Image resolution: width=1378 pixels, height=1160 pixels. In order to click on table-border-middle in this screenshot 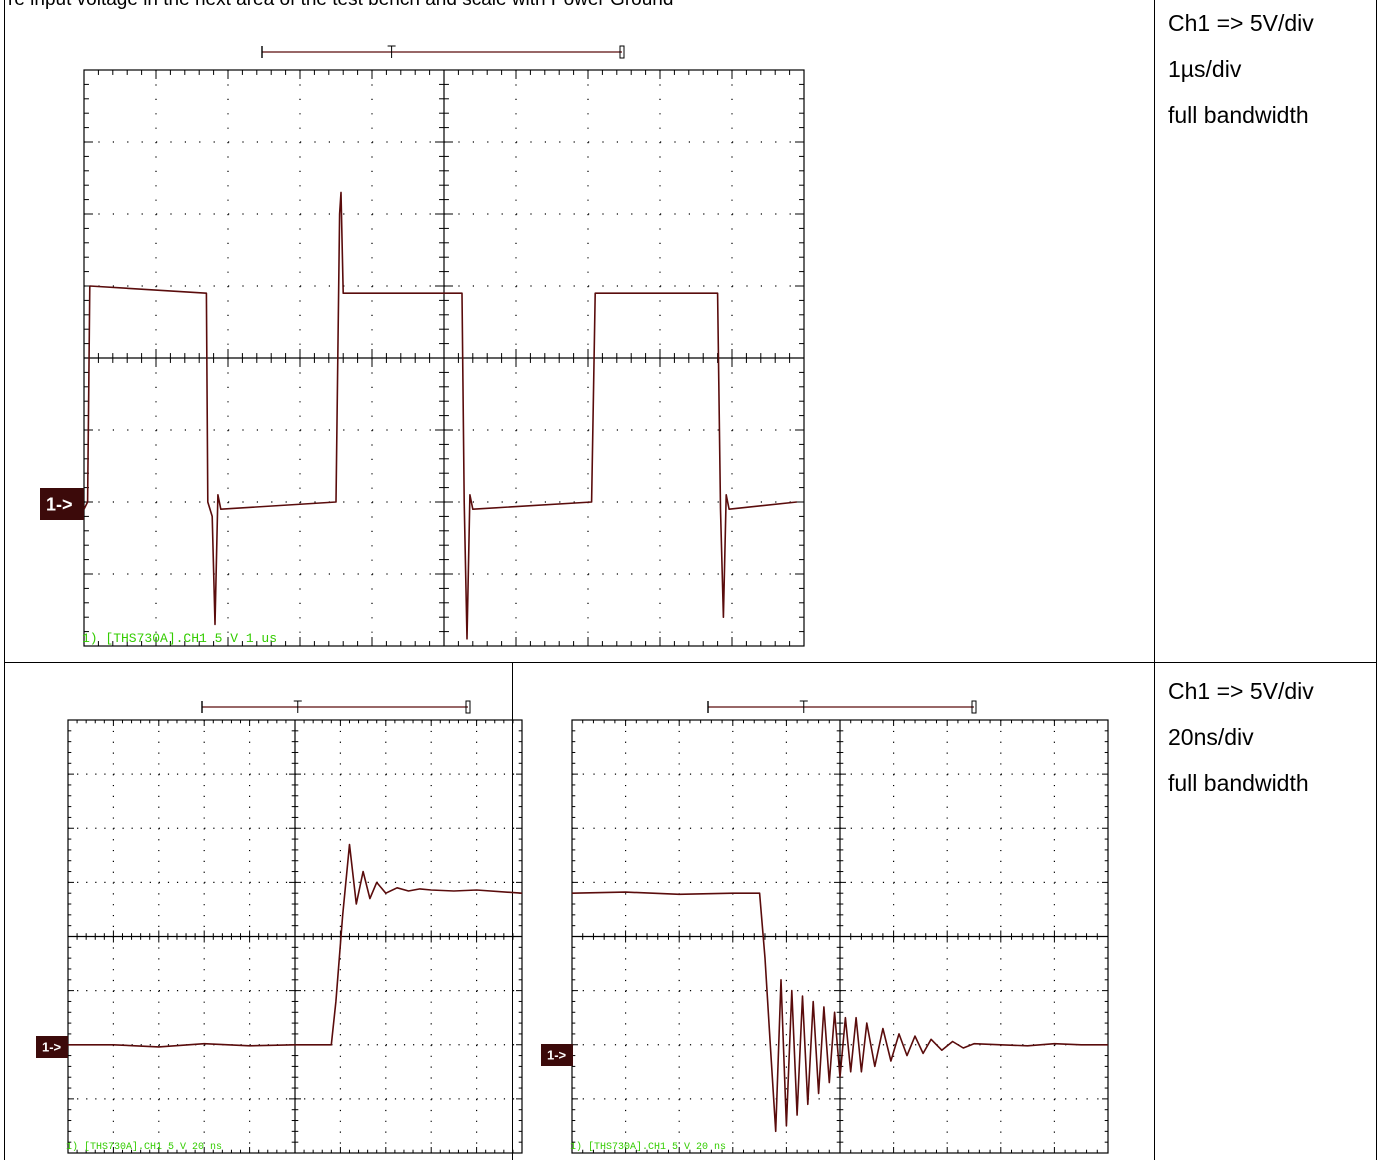, I will do `click(1154, 580)`.